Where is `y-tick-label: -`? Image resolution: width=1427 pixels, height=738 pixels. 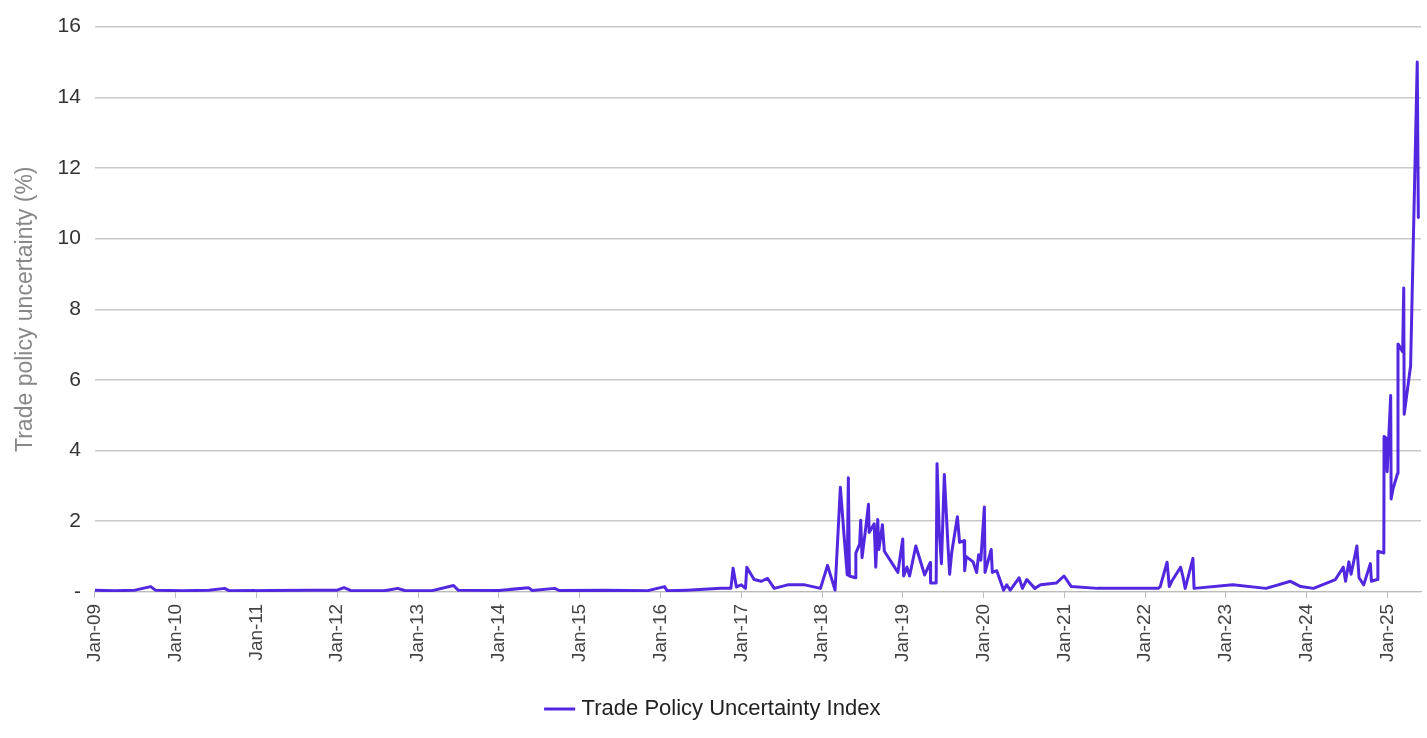
y-tick-label: - is located at coordinates (77, 590).